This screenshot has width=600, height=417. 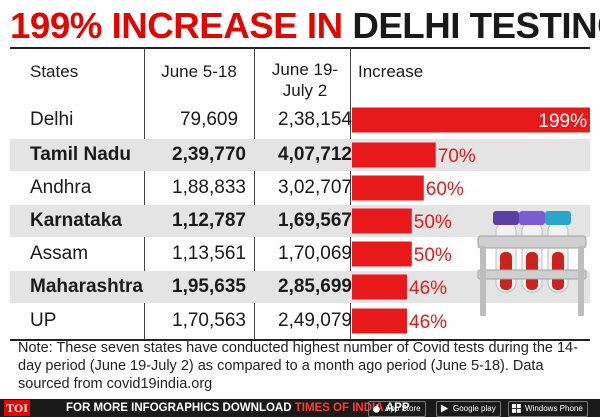 I want to click on footer-promo-app: APP, so click(x=396, y=408).